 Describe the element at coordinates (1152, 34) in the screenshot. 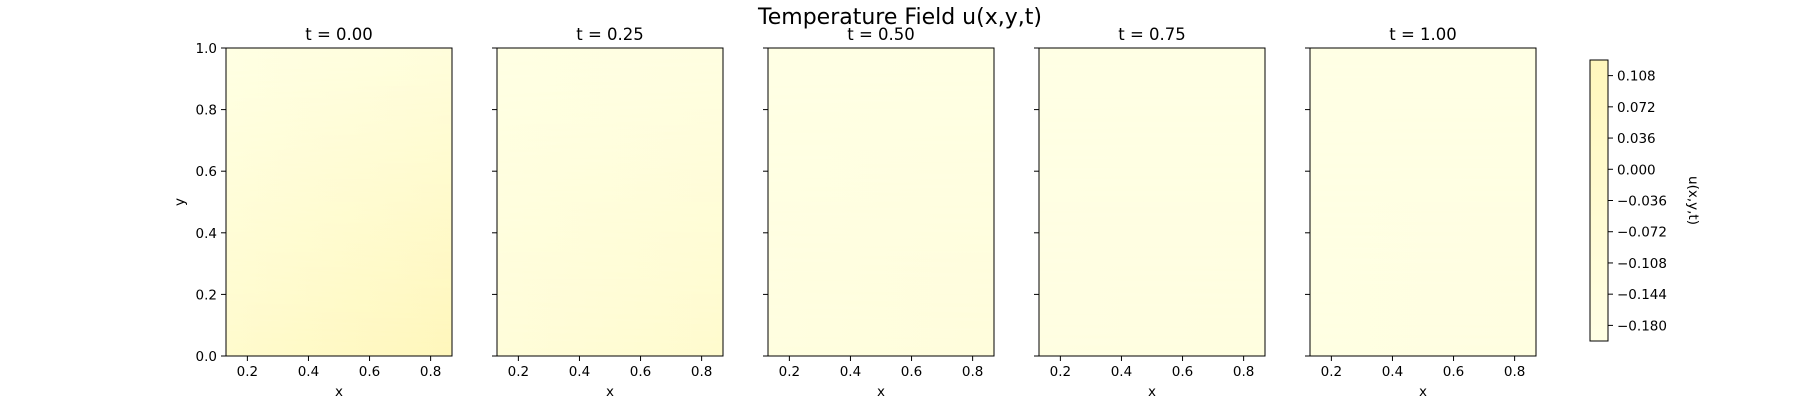

I see `panel-title: t = 0.75` at that location.